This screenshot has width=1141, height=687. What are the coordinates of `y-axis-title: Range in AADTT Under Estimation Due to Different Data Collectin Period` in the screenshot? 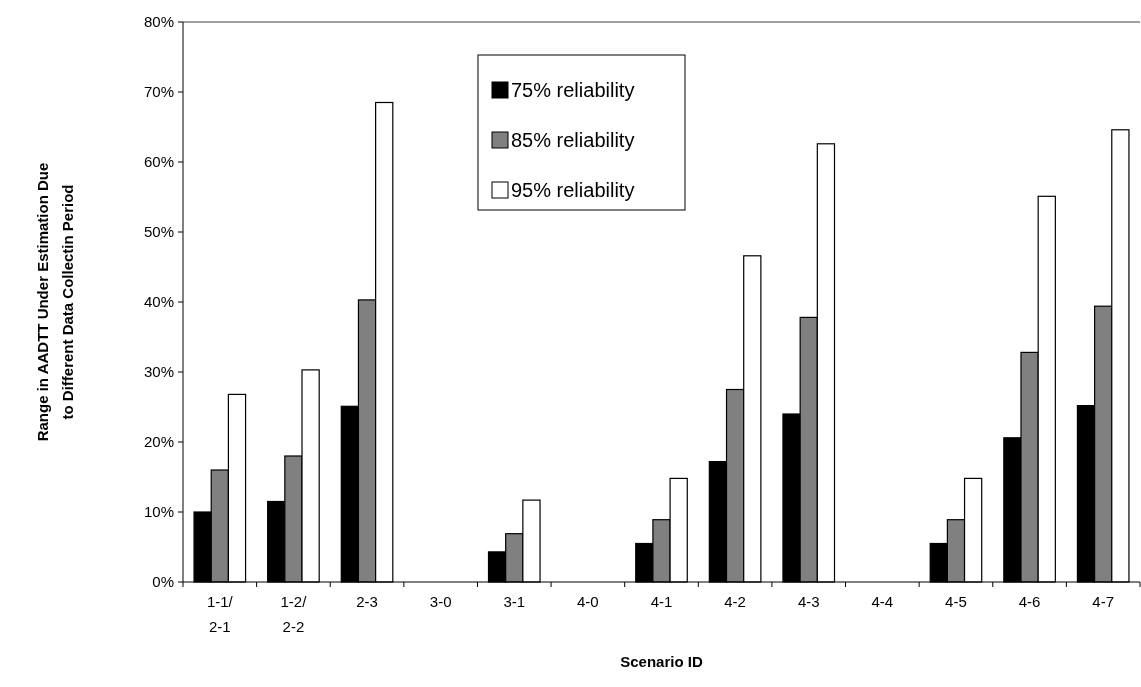 It's located at (55, 302).